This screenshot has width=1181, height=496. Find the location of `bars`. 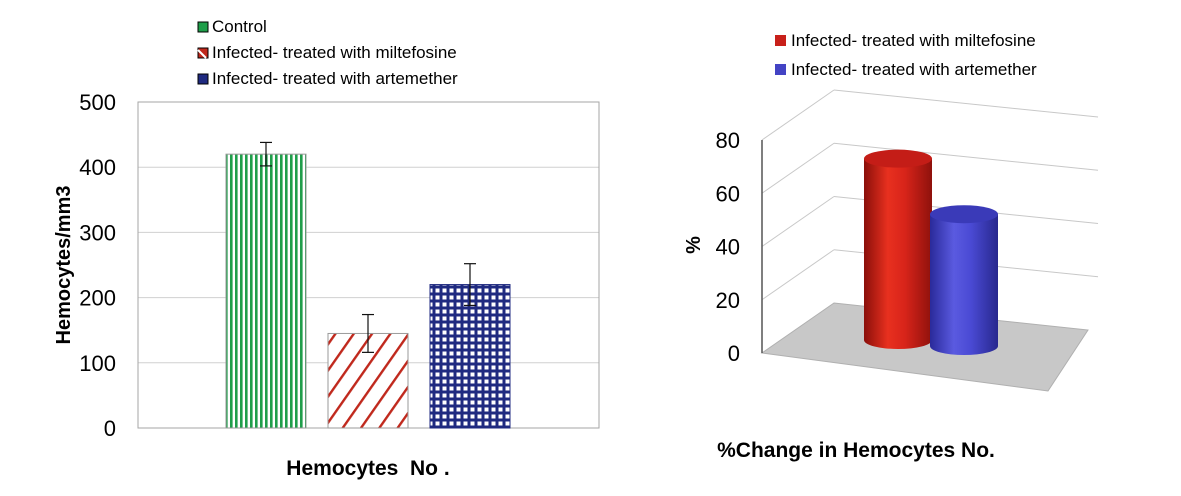

bars is located at coordinates (368, 285).